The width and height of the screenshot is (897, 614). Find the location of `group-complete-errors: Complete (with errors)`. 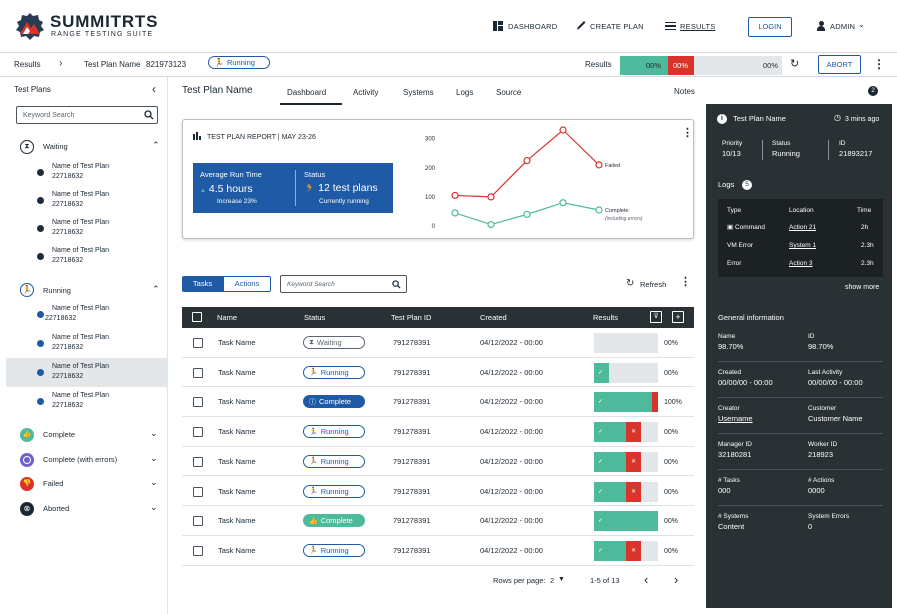

group-complete-errors: Complete (with errors) is located at coordinates (80, 459).